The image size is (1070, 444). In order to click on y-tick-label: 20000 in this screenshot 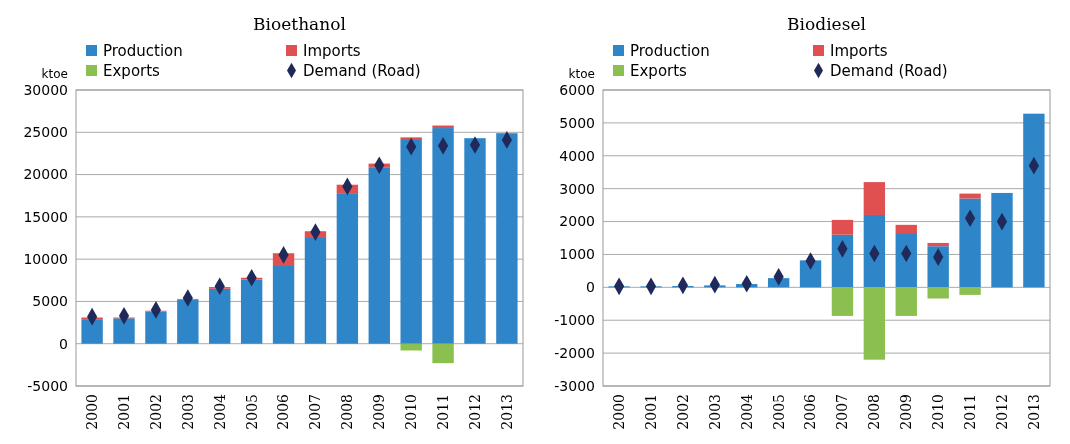, I will do `click(45, 174)`.